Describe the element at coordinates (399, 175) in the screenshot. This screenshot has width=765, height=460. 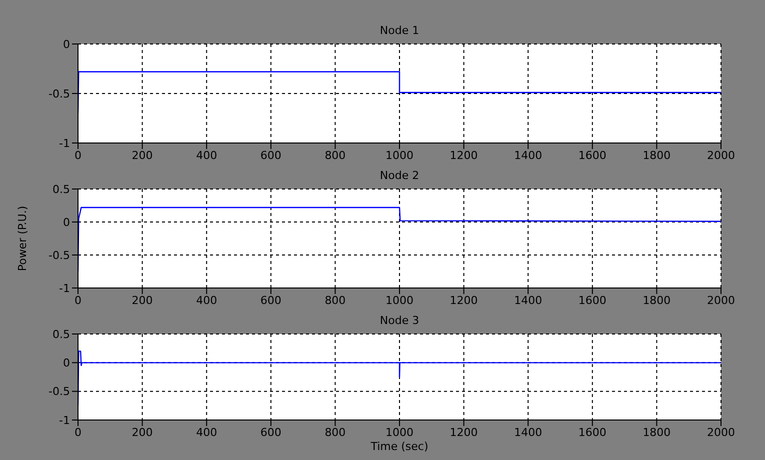
I see `chart-title: Node 2` at that location.